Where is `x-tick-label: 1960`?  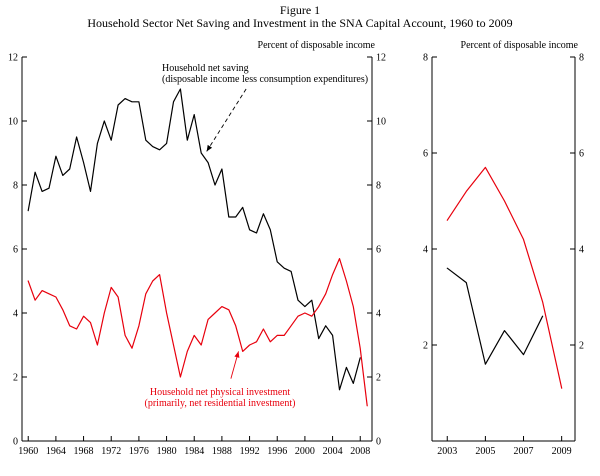
x-tick-label: 1960 is located at coordinates (28, 451).